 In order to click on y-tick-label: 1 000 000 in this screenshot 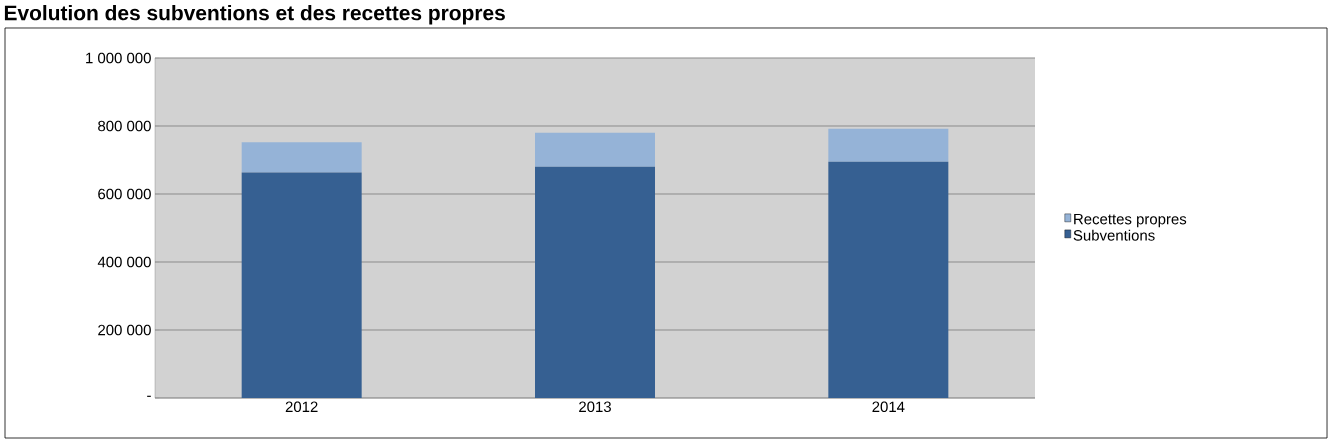, I will do `click(118, 58)`.